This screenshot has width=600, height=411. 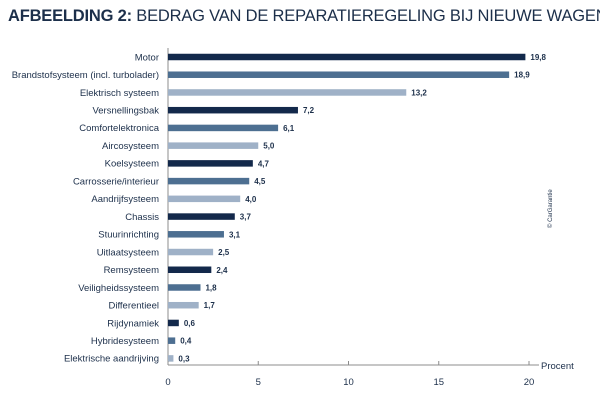 What do you see at coordinates (348, 382) in the screenshot?
I see `x-tick-label: 10` at bounding box center [348, 382].